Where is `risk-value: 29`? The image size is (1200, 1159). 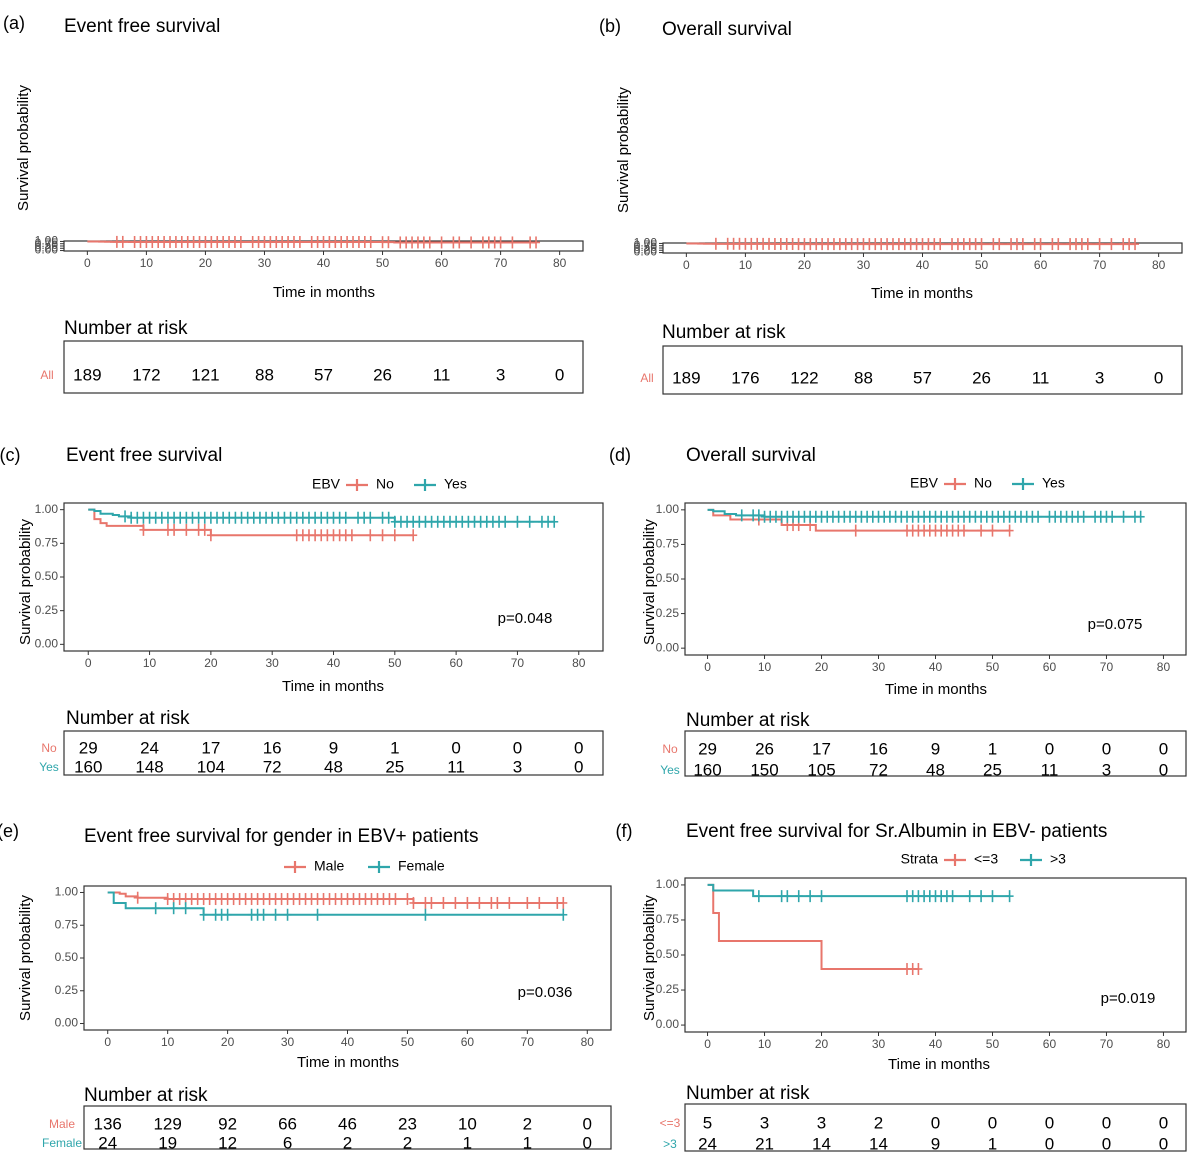 risk-value: 29 is located at coordinates (707, 748).